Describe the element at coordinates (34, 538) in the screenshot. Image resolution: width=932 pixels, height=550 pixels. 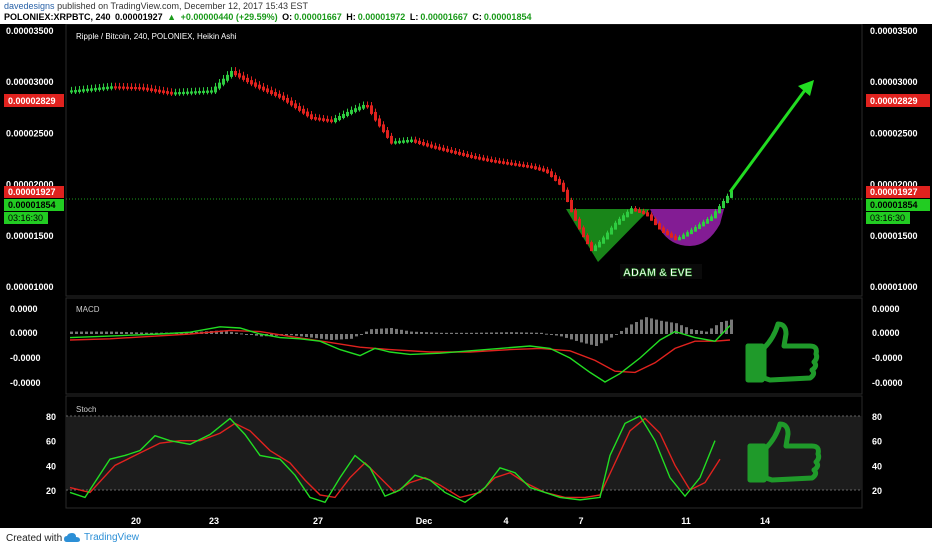
I see `created-with-text: Created with` at that location.